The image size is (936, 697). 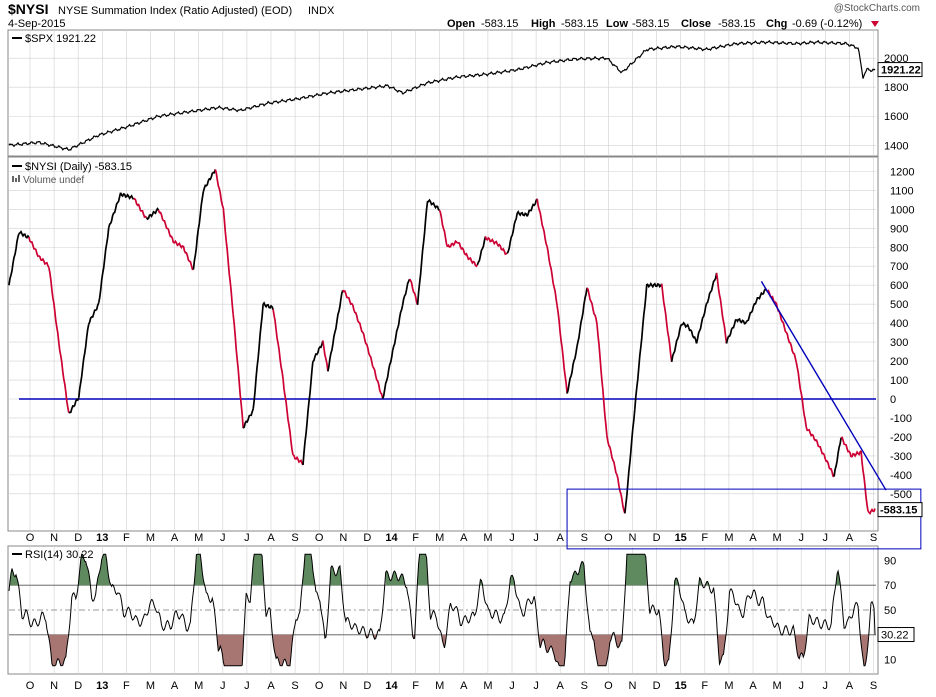 I want to click on spx-y-tick: 1400, so click(x=896, y=146).